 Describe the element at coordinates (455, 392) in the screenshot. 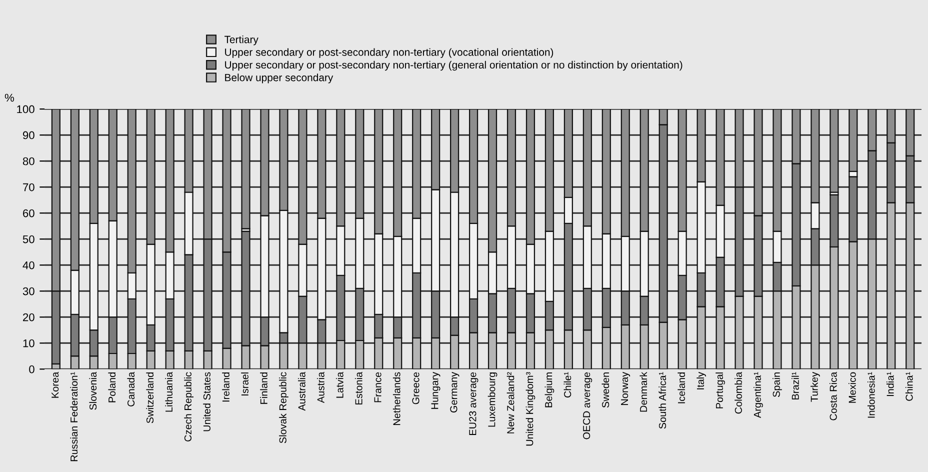

I see `x-tick-label: Germany` at that location.